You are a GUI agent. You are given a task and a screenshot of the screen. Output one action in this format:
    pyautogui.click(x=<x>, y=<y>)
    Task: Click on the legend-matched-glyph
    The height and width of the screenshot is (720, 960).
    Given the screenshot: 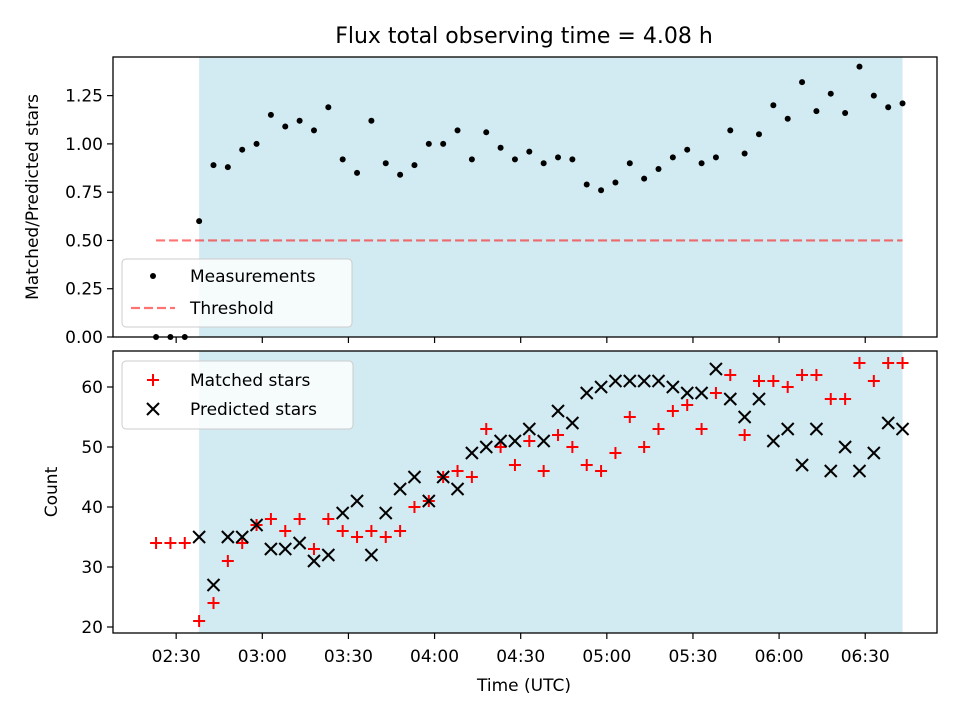 What is the action you would take?
    pyautogui.click(x=153, y=380)
    